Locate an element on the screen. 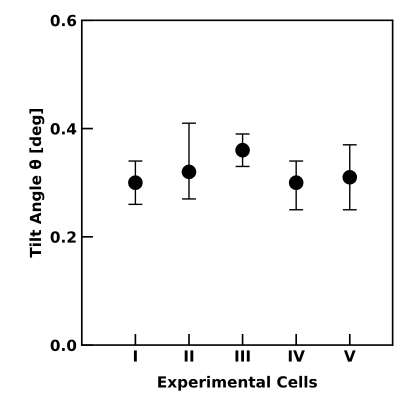 The image size is (409, 406). y-tick-label: 0.2 is located at coordinates (63, 237).